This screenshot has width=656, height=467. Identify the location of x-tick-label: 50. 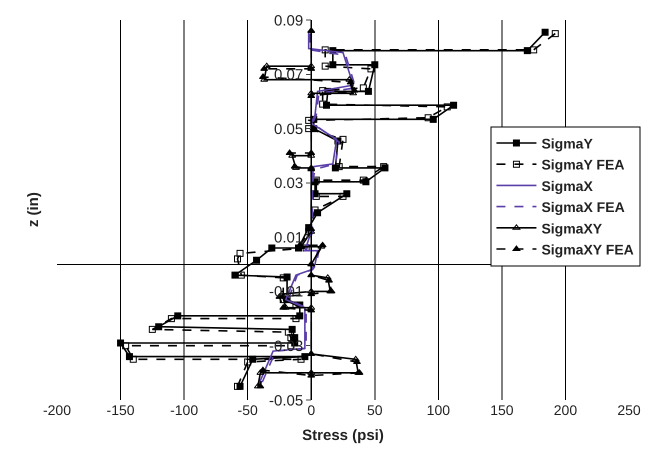
(374, 410).